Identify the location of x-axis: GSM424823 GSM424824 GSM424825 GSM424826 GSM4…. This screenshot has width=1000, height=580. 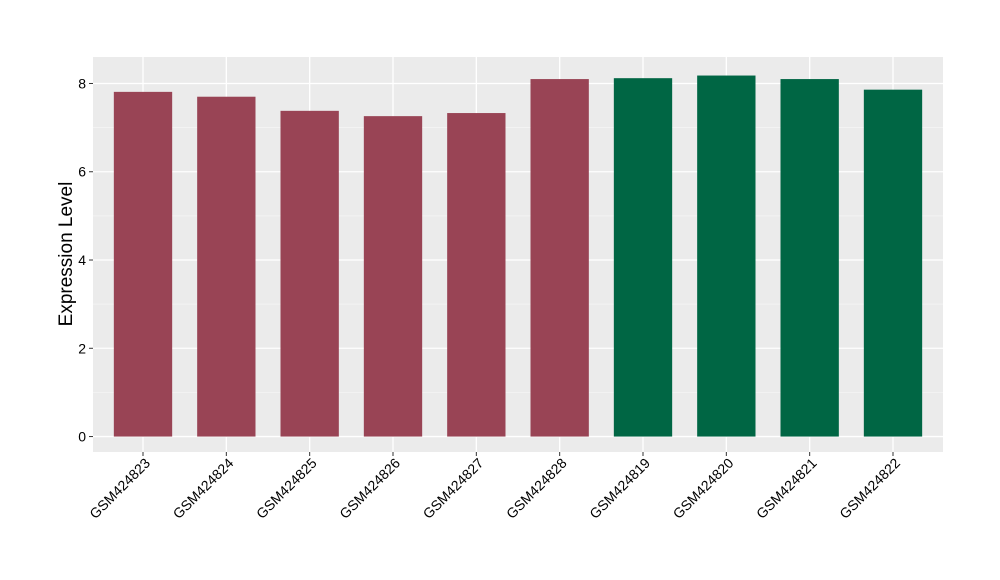
(494, 487).